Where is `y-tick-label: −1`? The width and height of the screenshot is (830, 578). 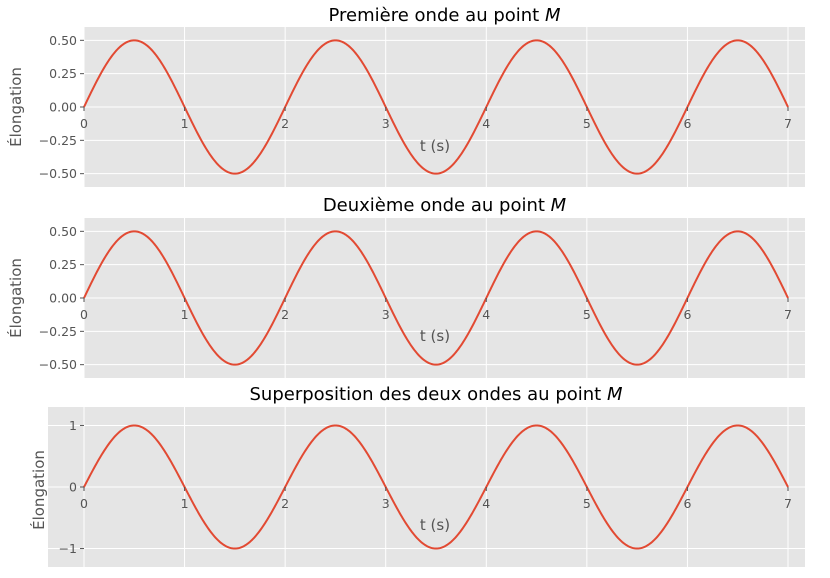 y-tick-label: −1 is located at coordinates (68, 548).